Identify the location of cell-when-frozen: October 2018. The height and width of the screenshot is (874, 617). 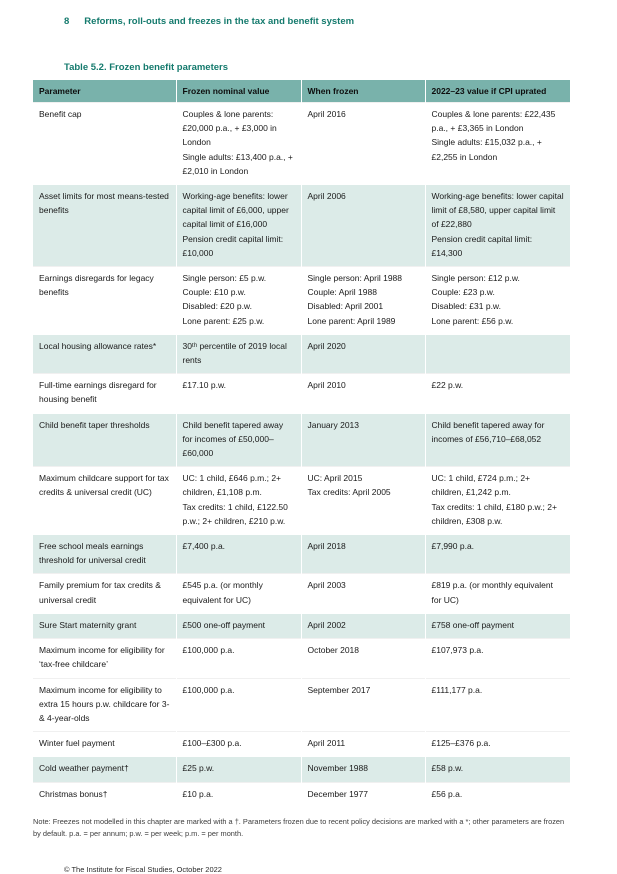
(362, 658).